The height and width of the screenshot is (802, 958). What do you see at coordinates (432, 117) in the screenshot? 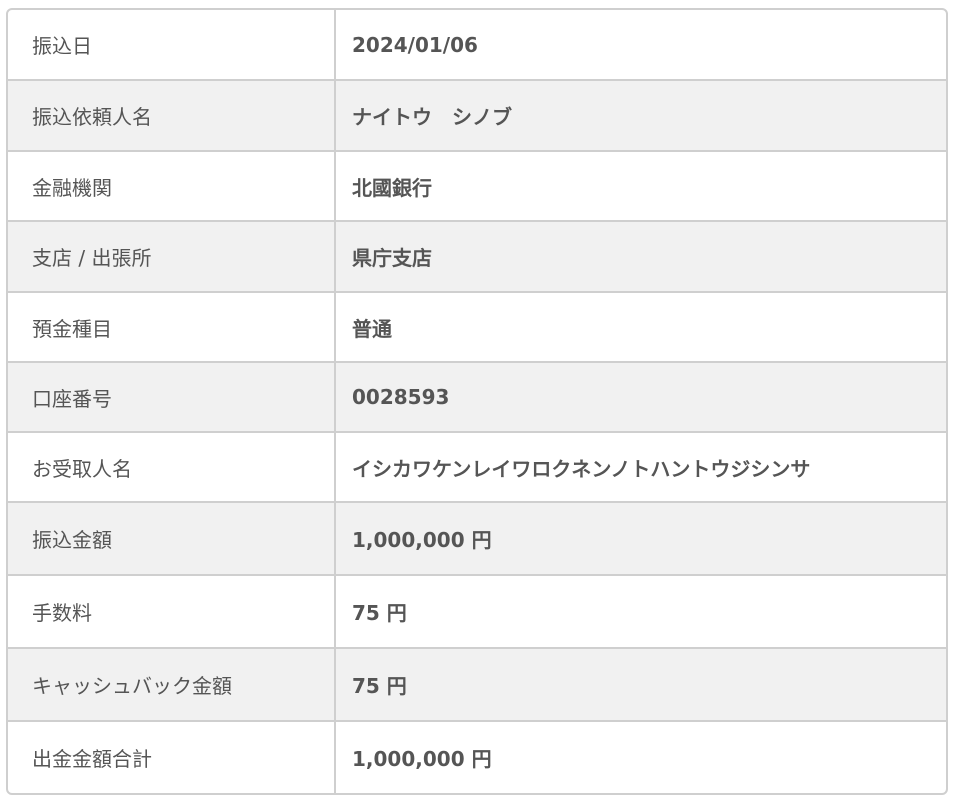
I see `row-value: ナイトウ シノブ` at bounding box center [432, 117].